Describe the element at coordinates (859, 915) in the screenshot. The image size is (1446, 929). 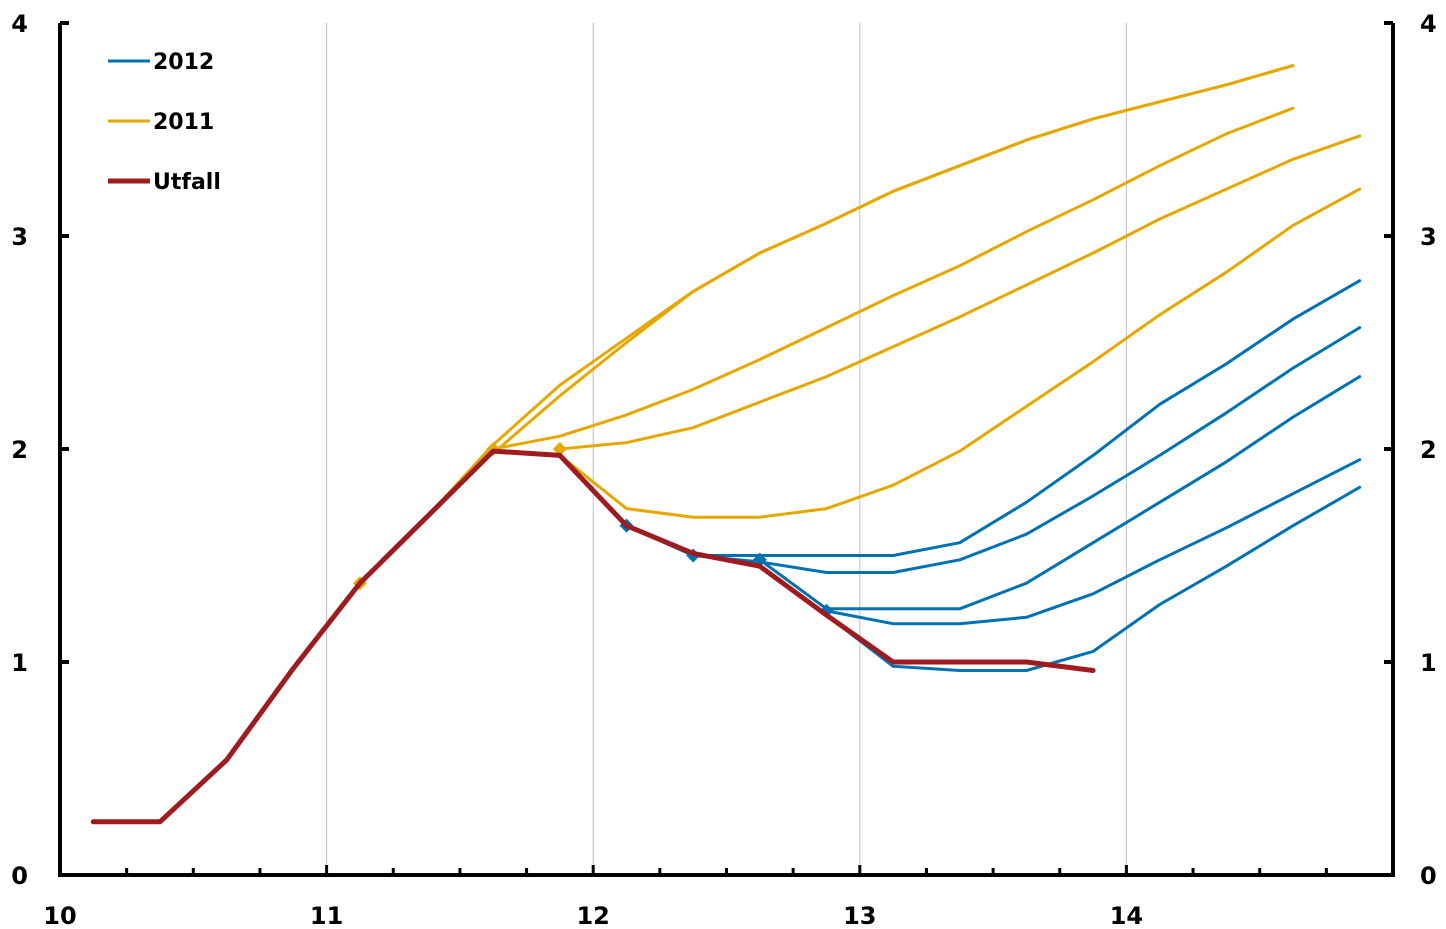
I see `x-tick-label: 13` at that location.